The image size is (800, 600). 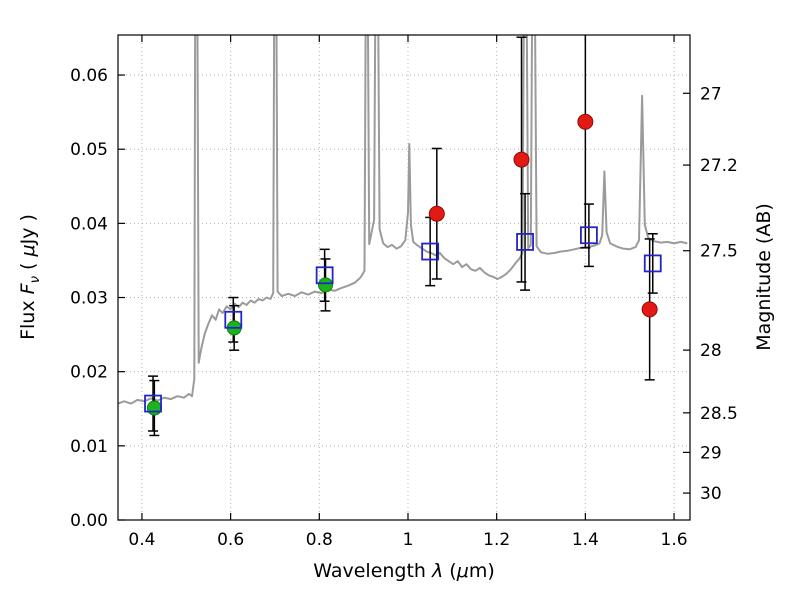 I want to click on flux-tick-label: 0.04, so click(x=89, y=224).